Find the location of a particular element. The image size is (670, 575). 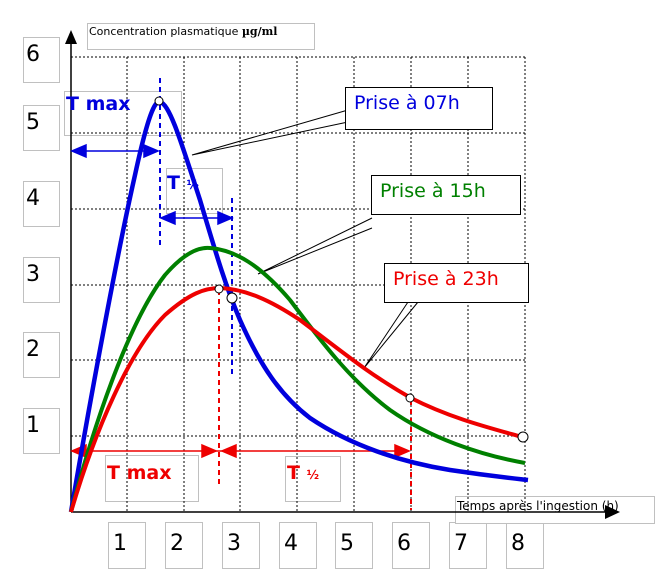

y-tick-2: 2 is located at coordinates (41, 355).